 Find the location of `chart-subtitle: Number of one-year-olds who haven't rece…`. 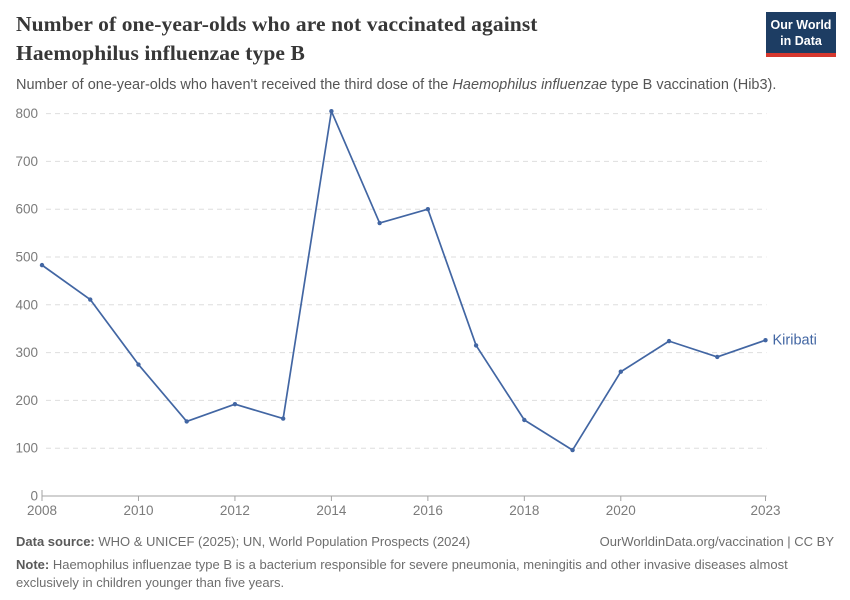

chart-subtitle: Number of one-year-olds who haven't rece… is located at coordinates (416, 85).